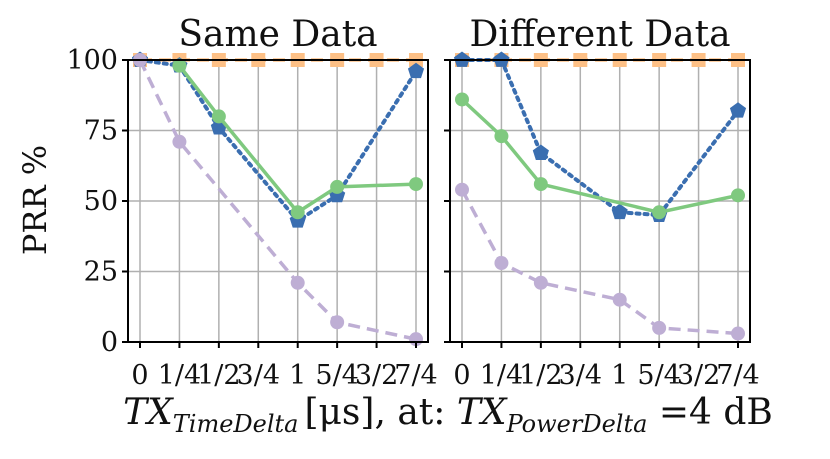  Describe the element at coordinates (576, 424) in the screenshot. I see `x-label-sub2: PowerDelta` at that location.